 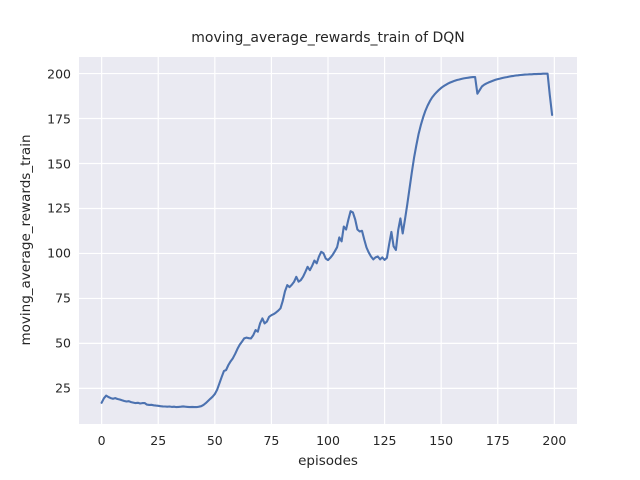 What do you see at coordinates (384, 440) in the screenshot?
I see `x-tick-label: 125` at bounding box center [384, 440].